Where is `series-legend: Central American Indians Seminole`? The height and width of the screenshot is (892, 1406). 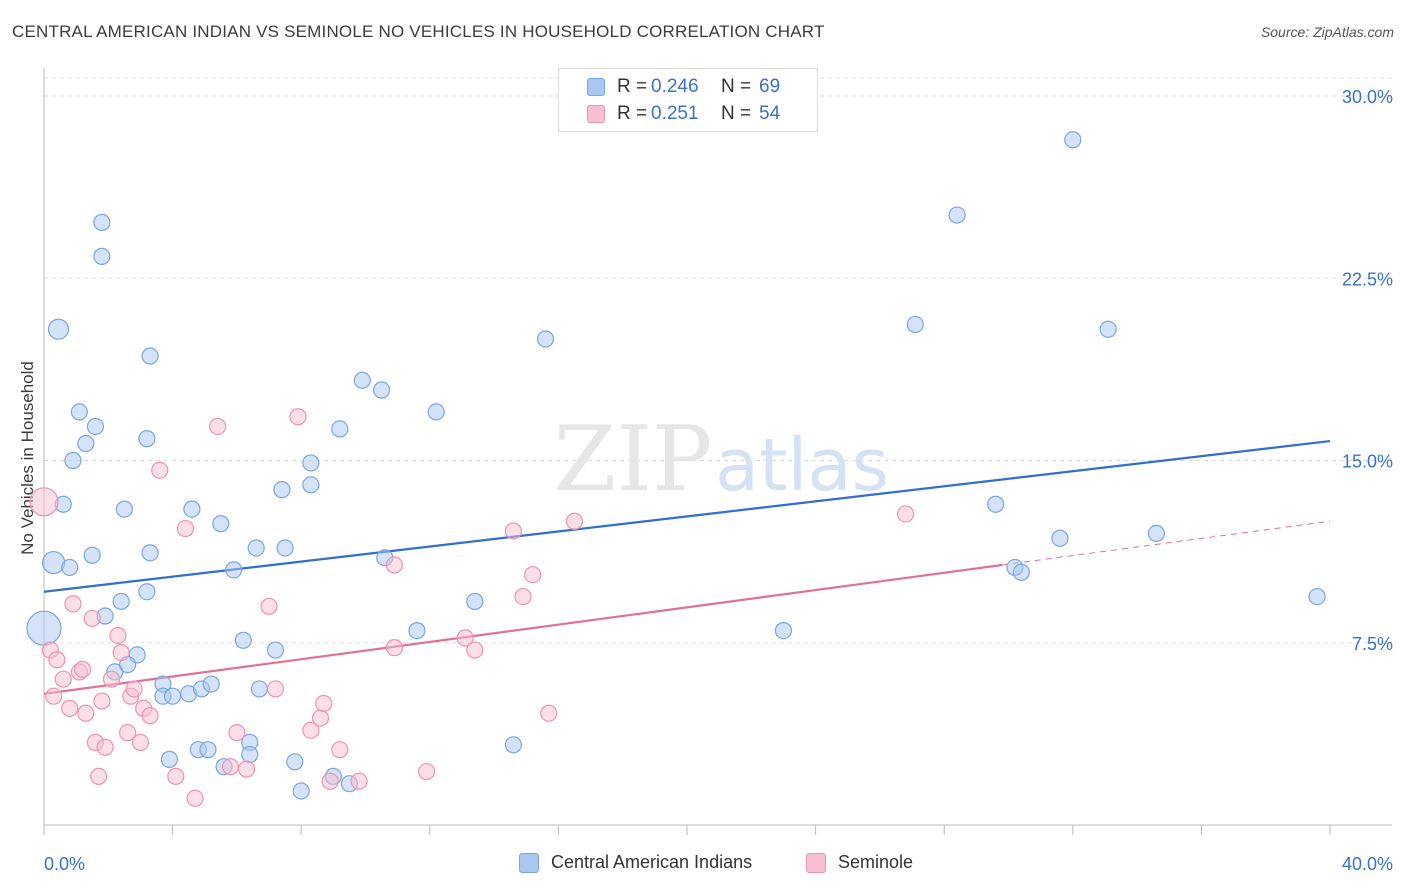
series-legend: Central American Indians Seminole is located at coordinates (703, 865).